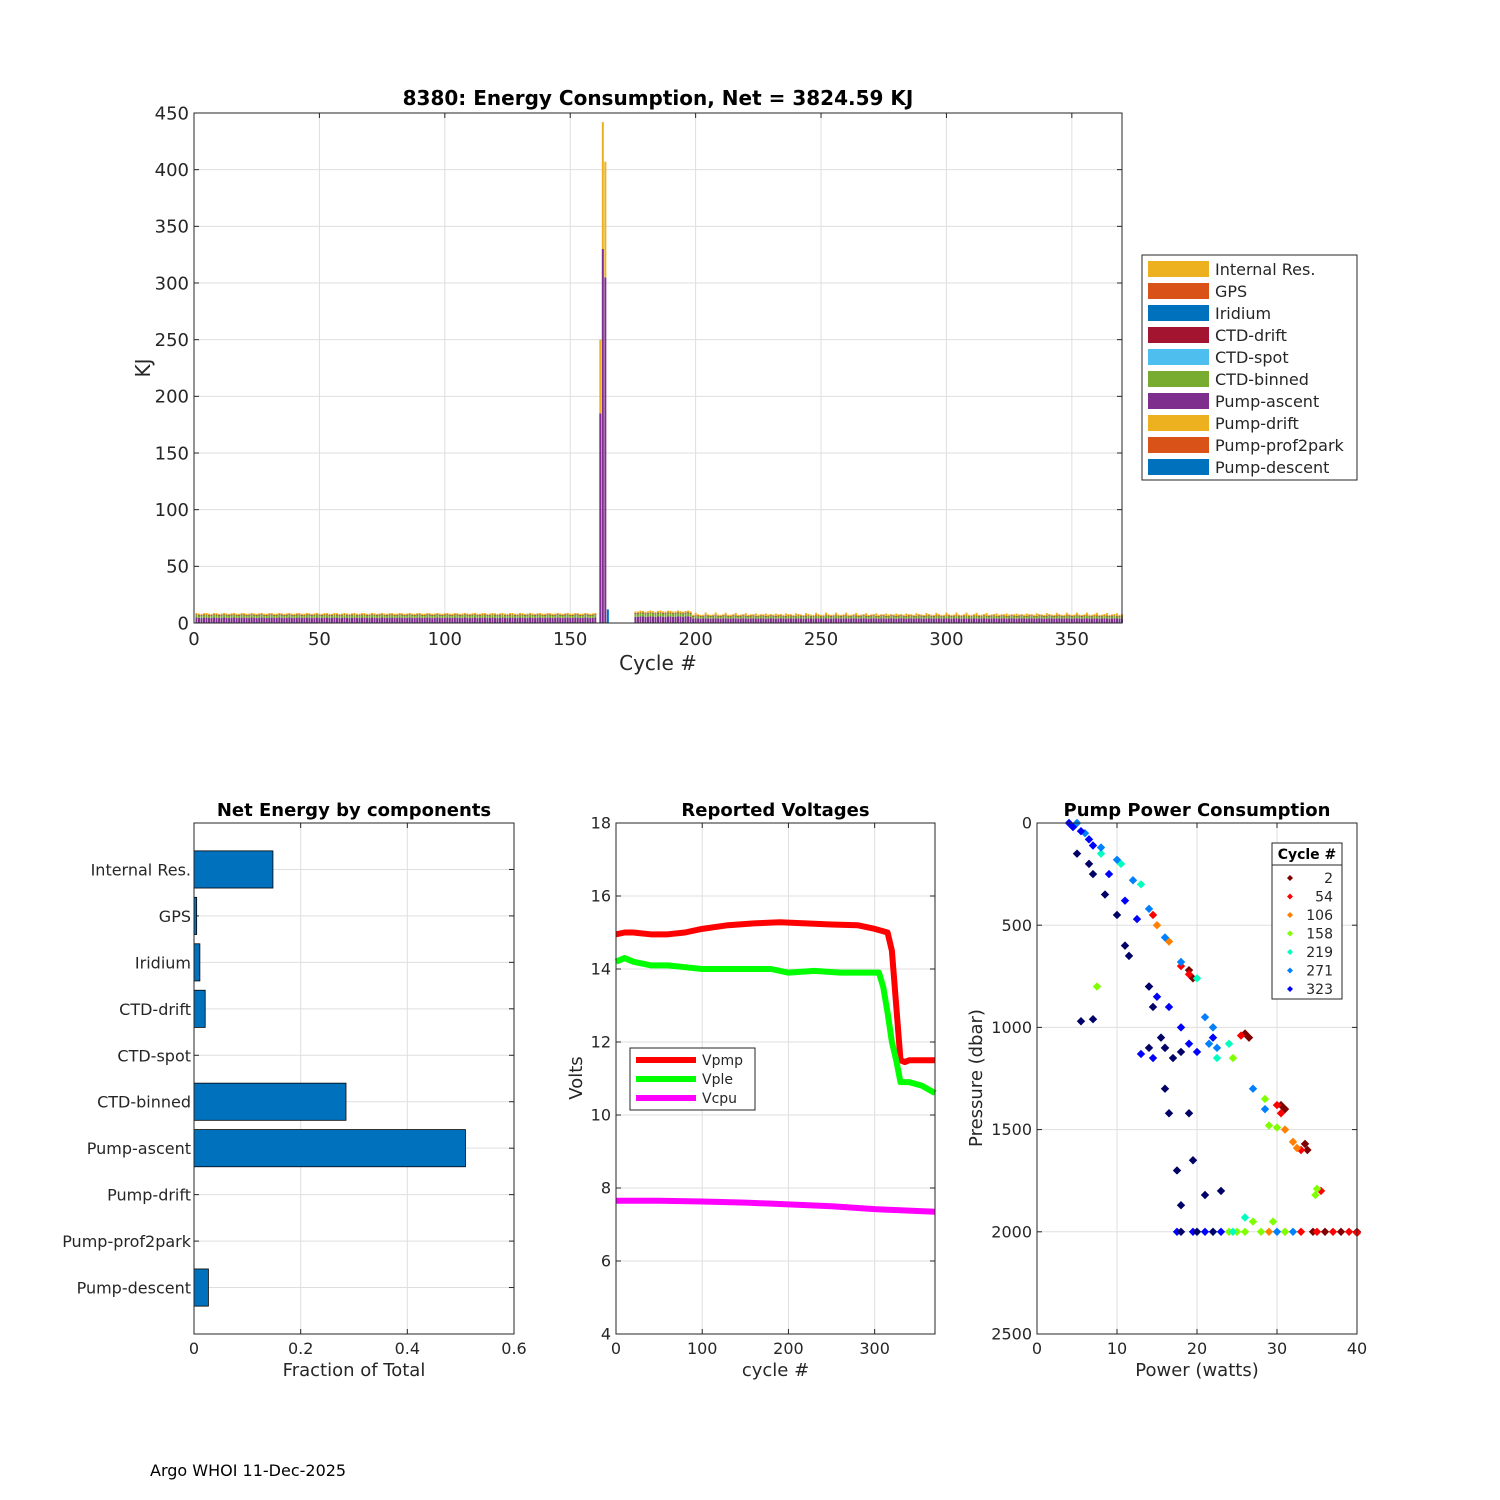  Describe the element at coordinates (1319, 935) in the screenshot. I see `pump-legend-label: 158` at that location.